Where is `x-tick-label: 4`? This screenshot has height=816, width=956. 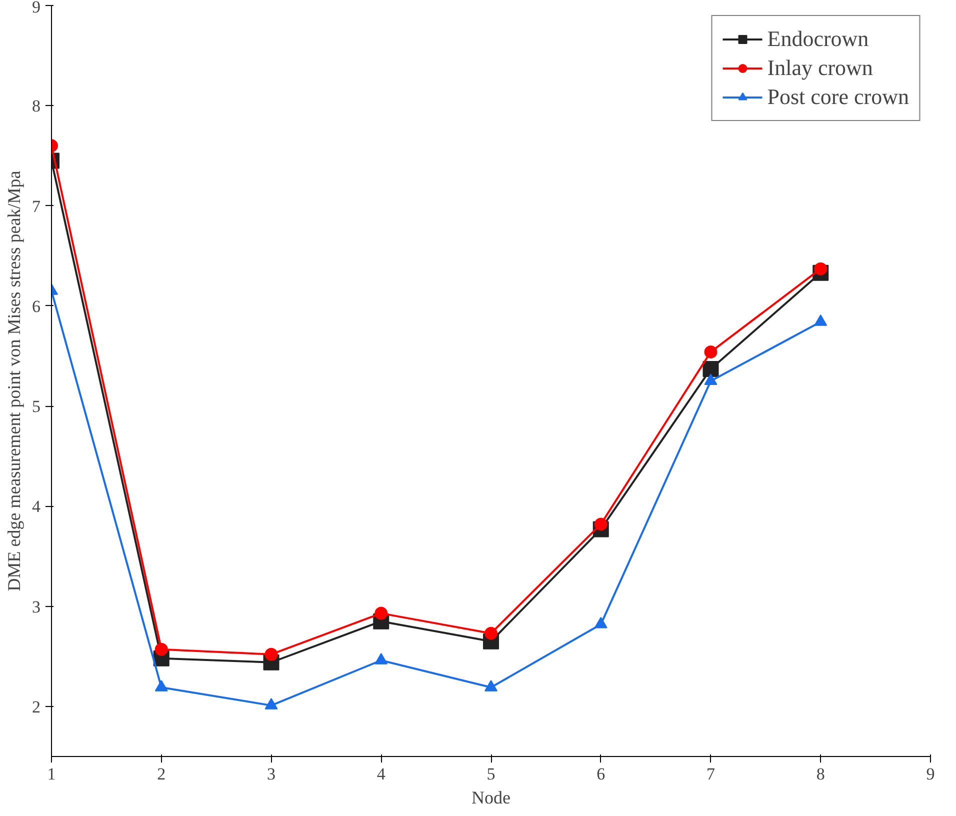
x-tick-label: 4 is located at coordinates (381, 774).